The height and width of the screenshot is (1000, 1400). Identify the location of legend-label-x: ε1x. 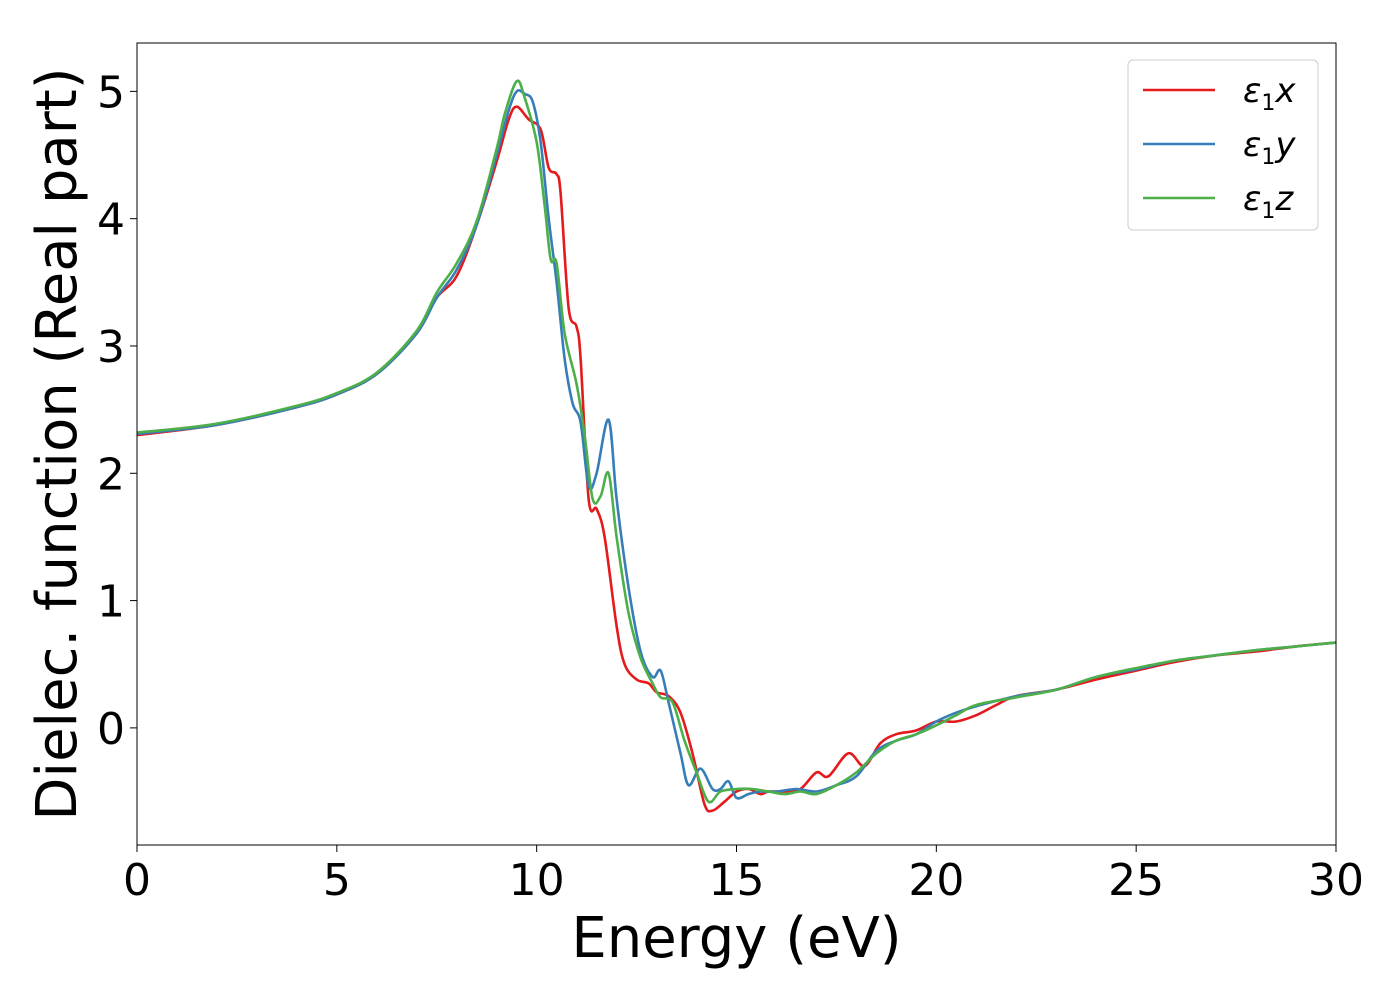
(1269, 93).